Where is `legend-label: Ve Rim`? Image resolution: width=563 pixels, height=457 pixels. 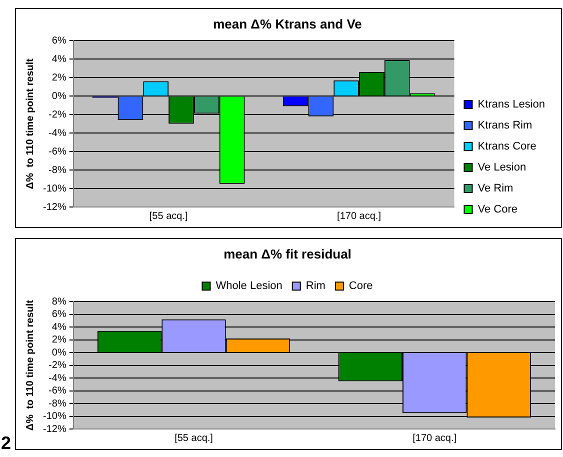
legend-label: Ve Rim is located at coordinates (496, 188).